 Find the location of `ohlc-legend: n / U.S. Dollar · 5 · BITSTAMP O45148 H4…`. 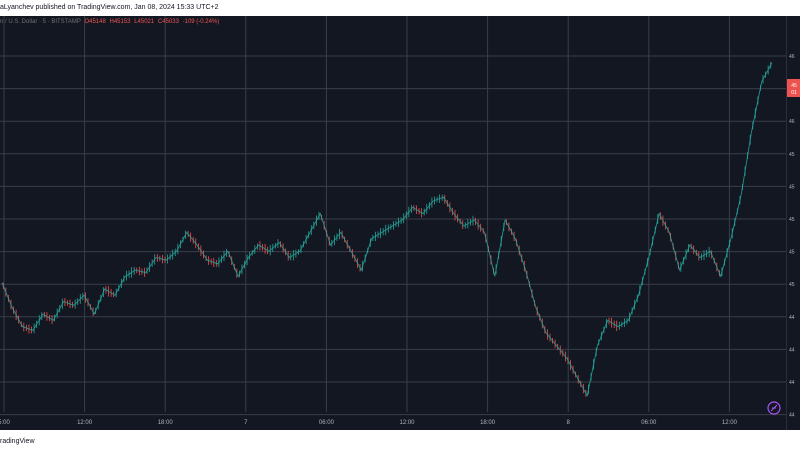

ohlc-legend: n / U.S. Dollar · 5 · BITSTAMP O45148 H4… is located at coordinates (109, 22).